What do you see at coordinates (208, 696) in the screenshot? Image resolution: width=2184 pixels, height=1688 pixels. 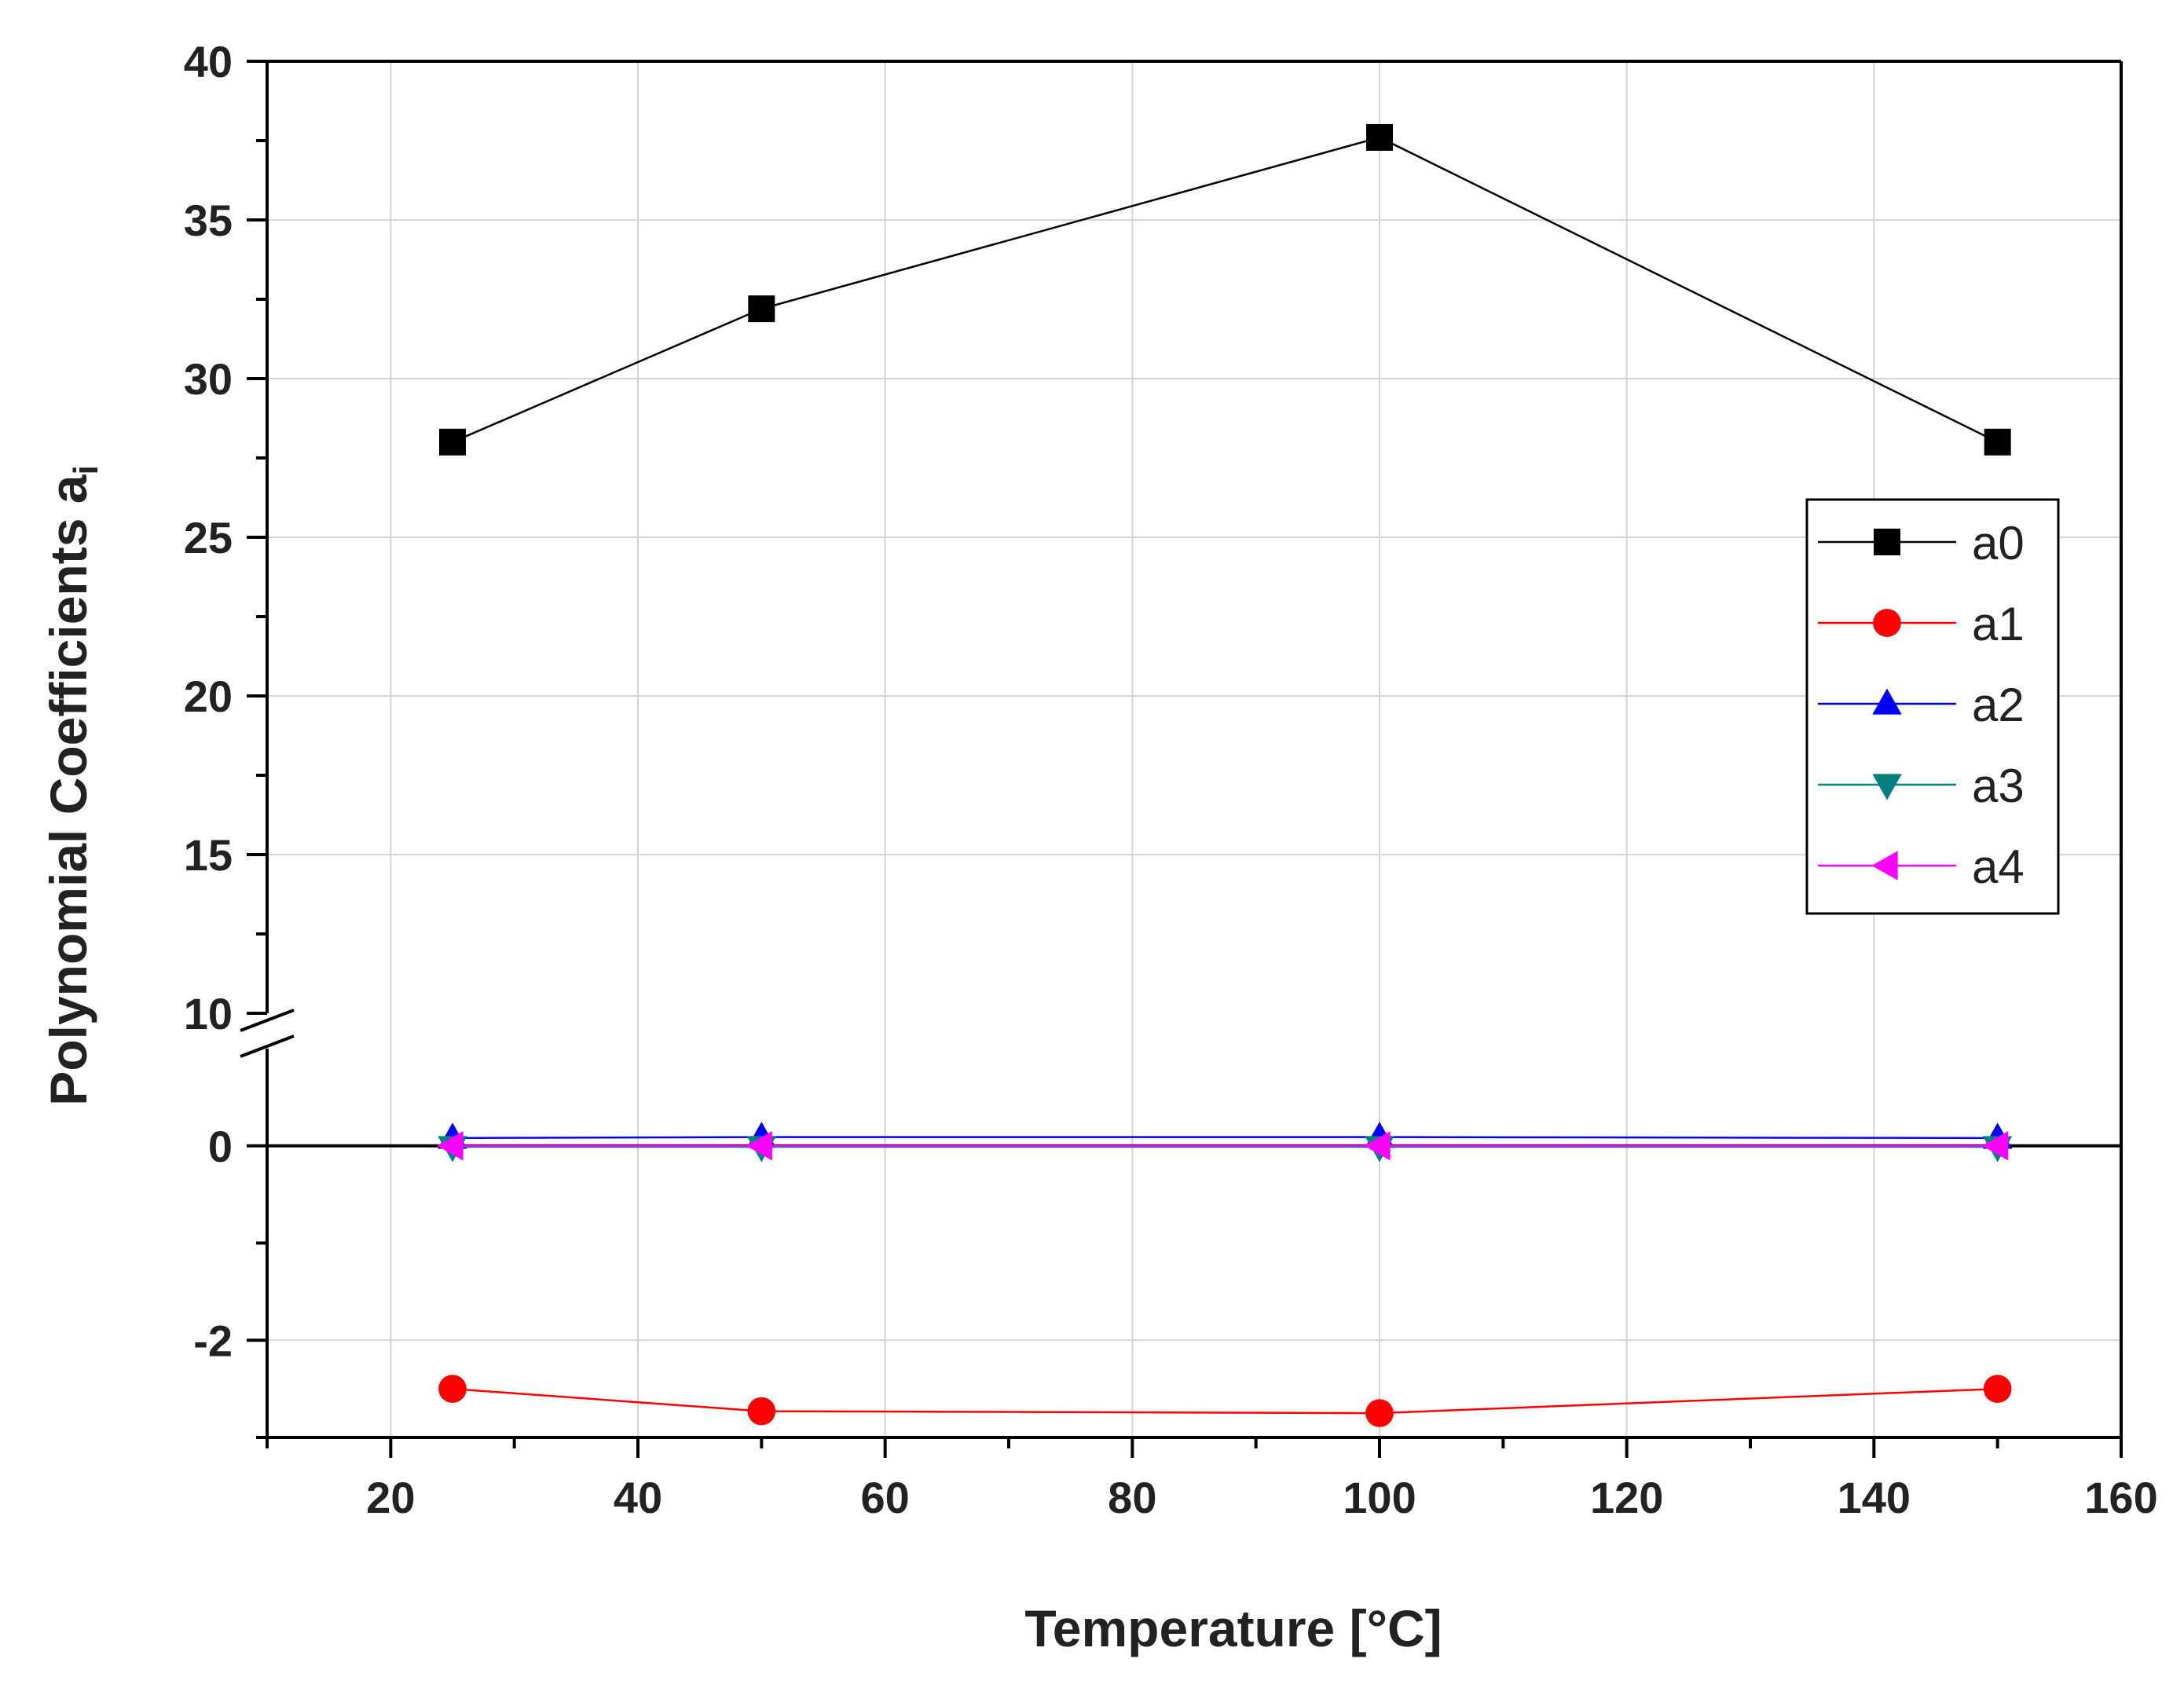 I see `y-tick-label: 20` at bounding box center [208, 696].